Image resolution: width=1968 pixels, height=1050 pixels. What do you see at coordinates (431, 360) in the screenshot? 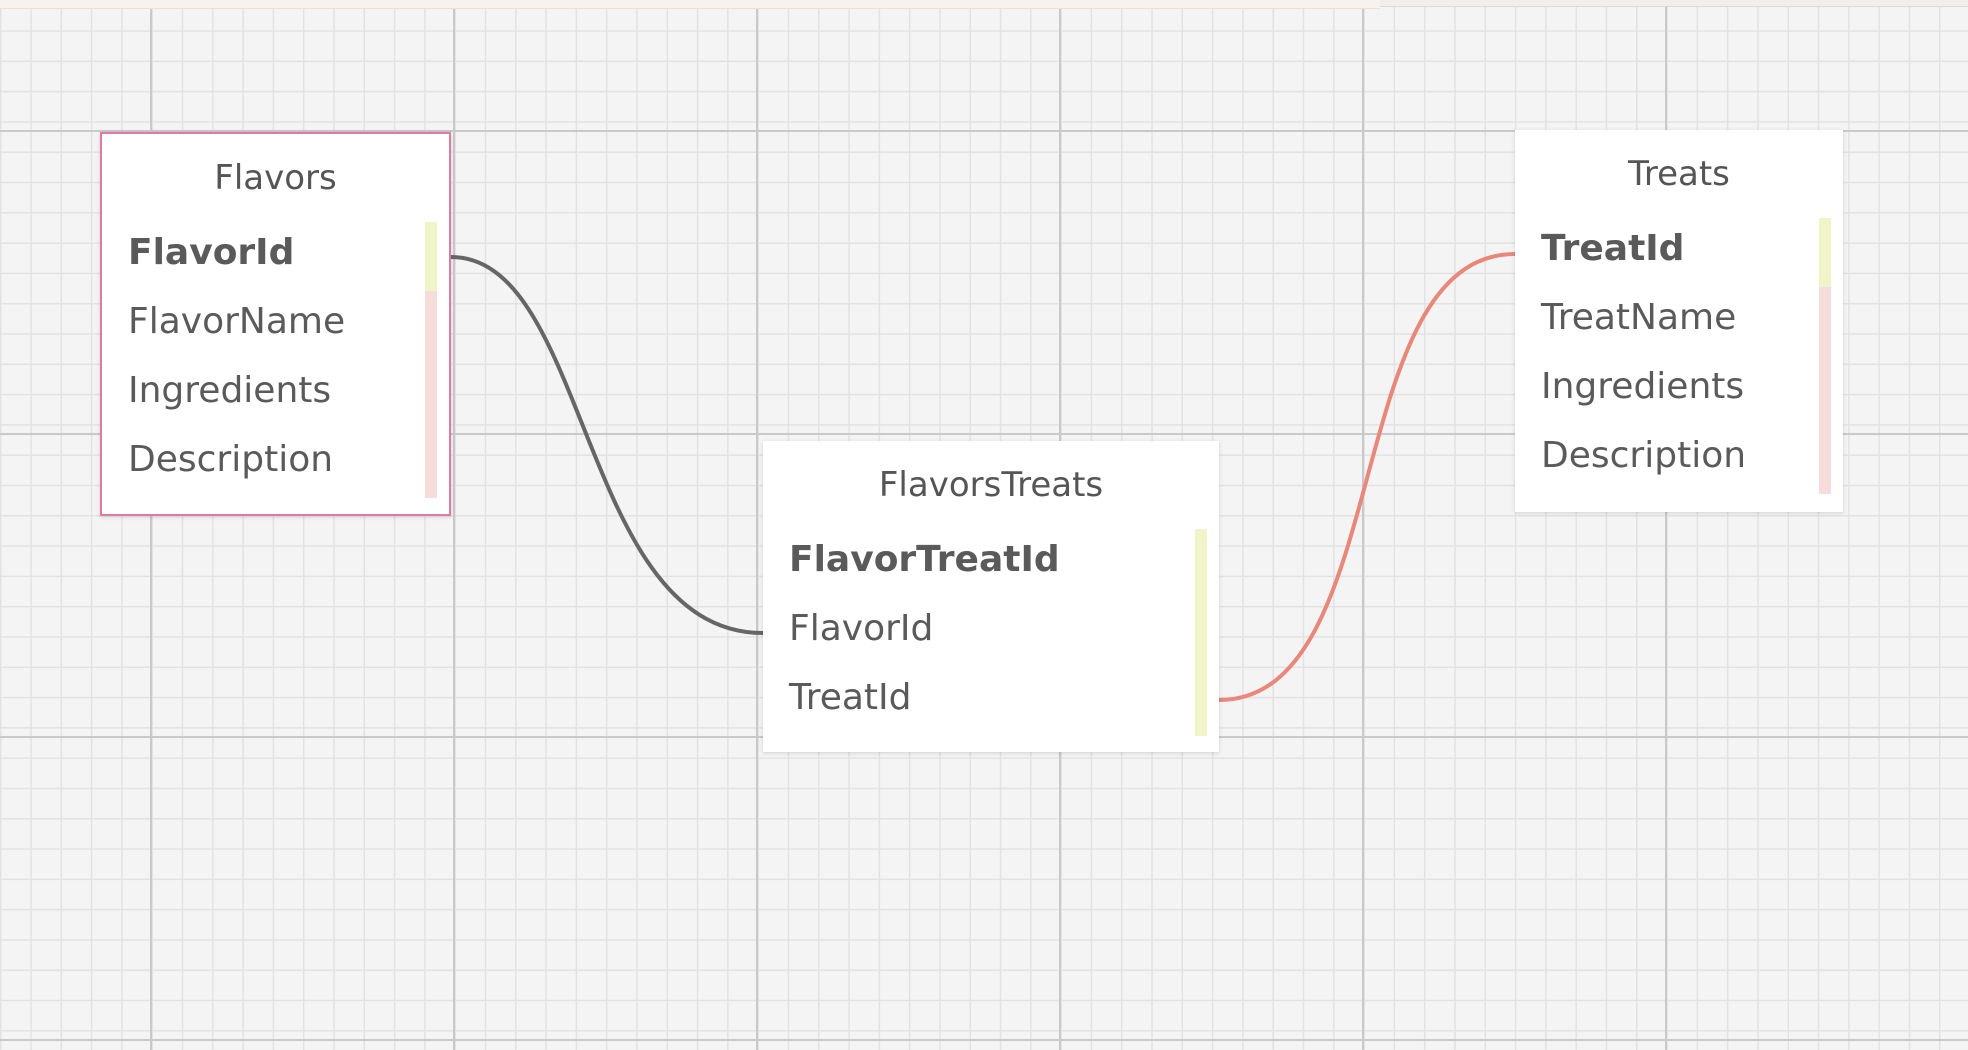
I see `key-marker-flavors` at bounding box center [431, 360].